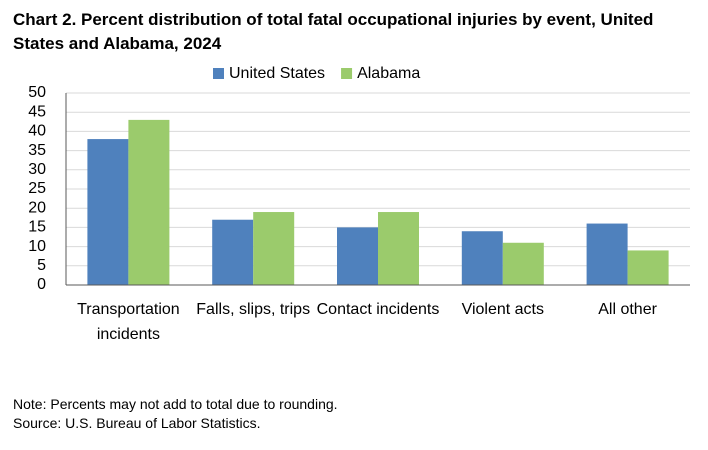 The image size is (708, 450). Describe the element at coordinates (37, 169) in the screenshot. I see `y-tick-label: 30` at that location.